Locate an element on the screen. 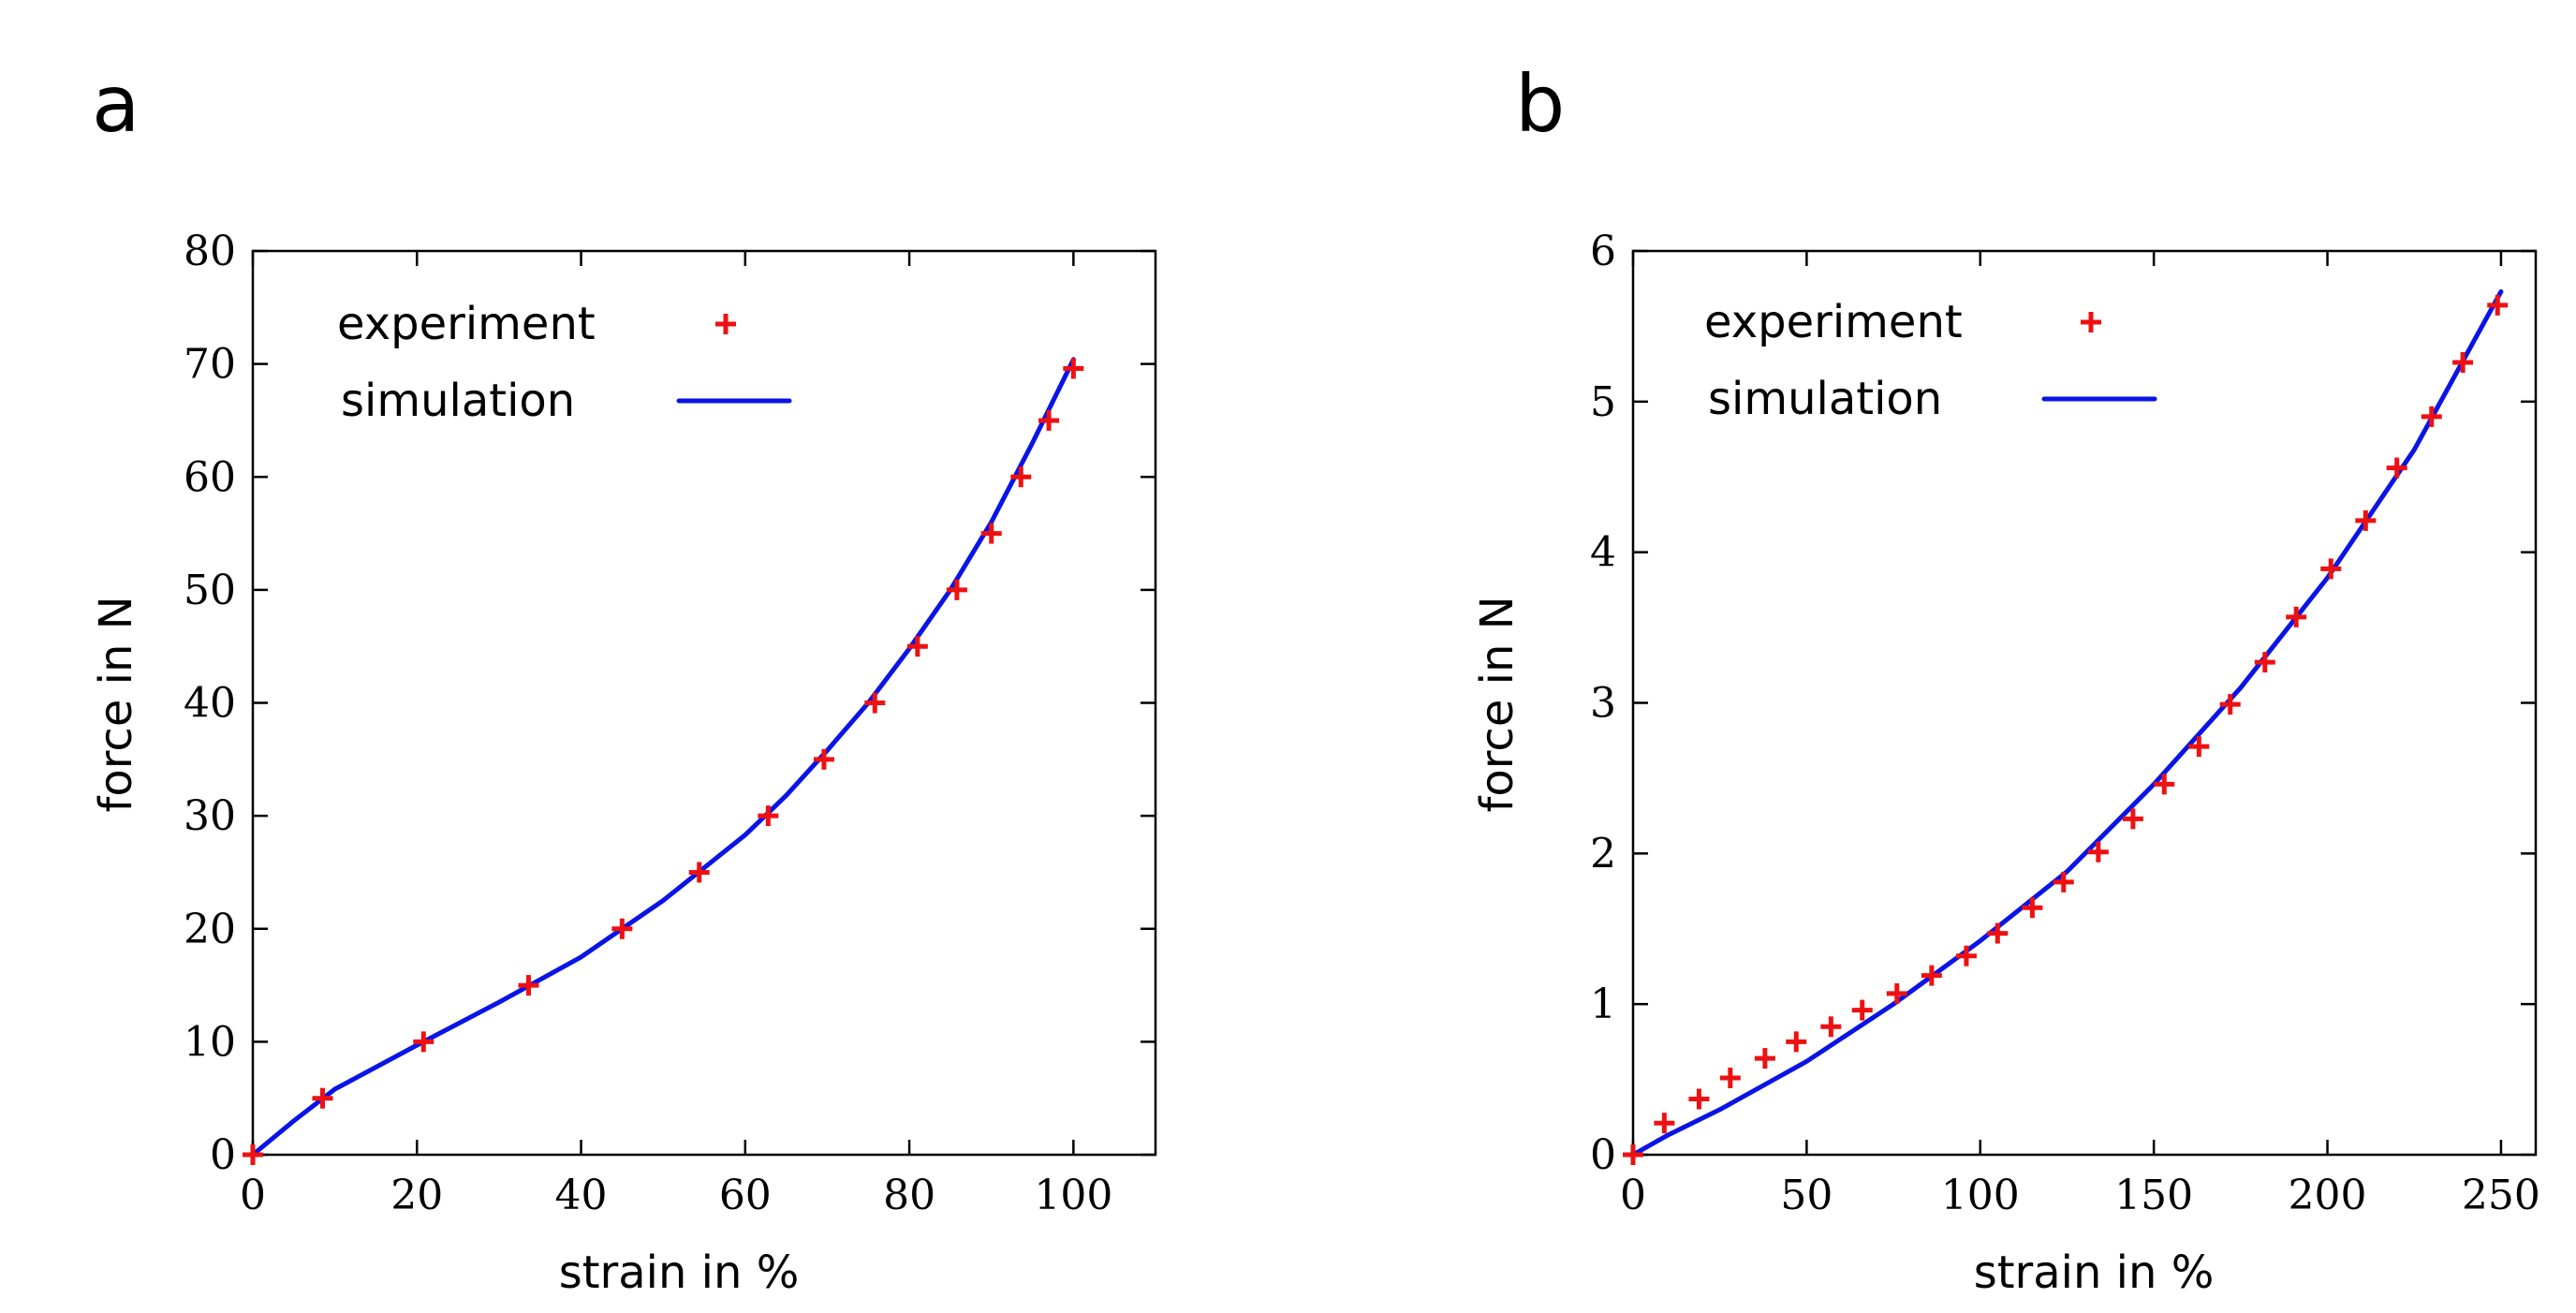  y-tick-label: 3 is located at coordinates (1603, 704).